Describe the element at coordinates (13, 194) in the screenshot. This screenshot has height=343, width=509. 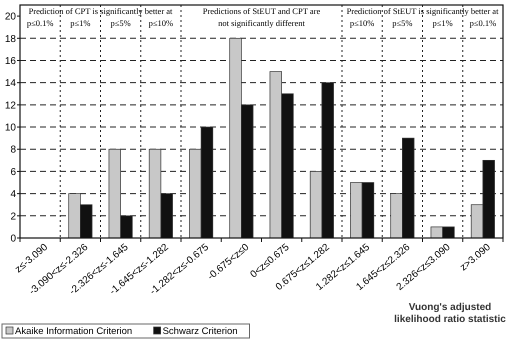
I see `y-tick-label: 4` at that location.